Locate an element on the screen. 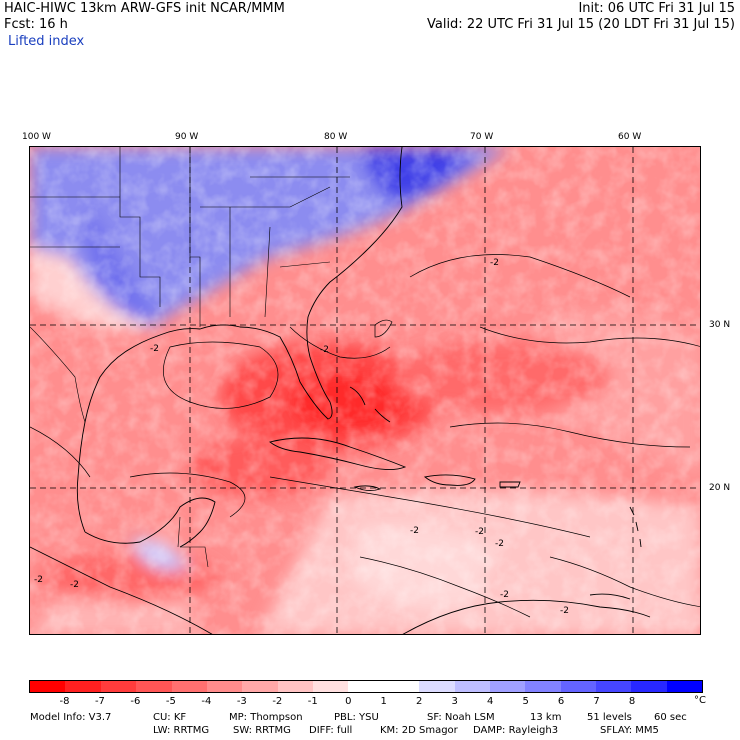  footer-line1-item: SF: Noah LSM is located at coordinates (461, 717).